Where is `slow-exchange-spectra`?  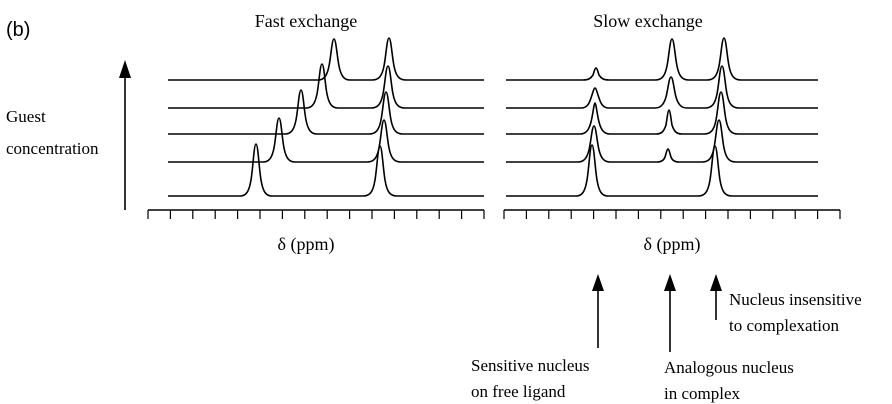 slow-exchange-spectra is located at coordinates (662, 117).